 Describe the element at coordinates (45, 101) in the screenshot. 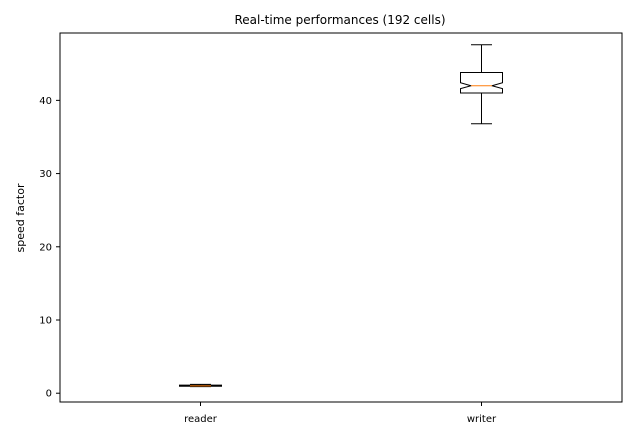

I see `y-tick-label: 40` at that location.